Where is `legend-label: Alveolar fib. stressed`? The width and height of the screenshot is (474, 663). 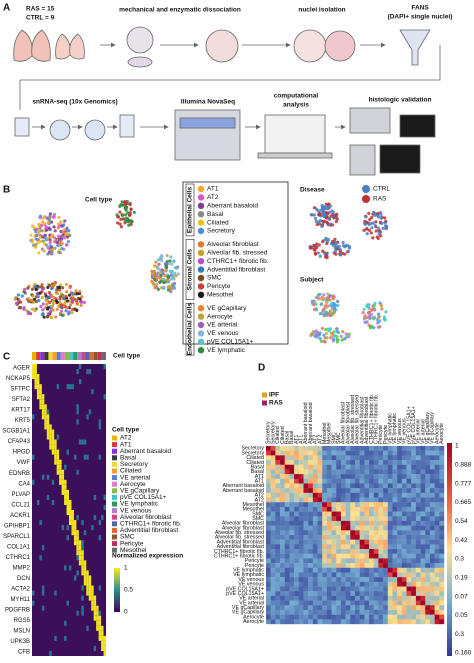 legend-label: Alveolar fib. stressed is located at coordinates (237, 253).